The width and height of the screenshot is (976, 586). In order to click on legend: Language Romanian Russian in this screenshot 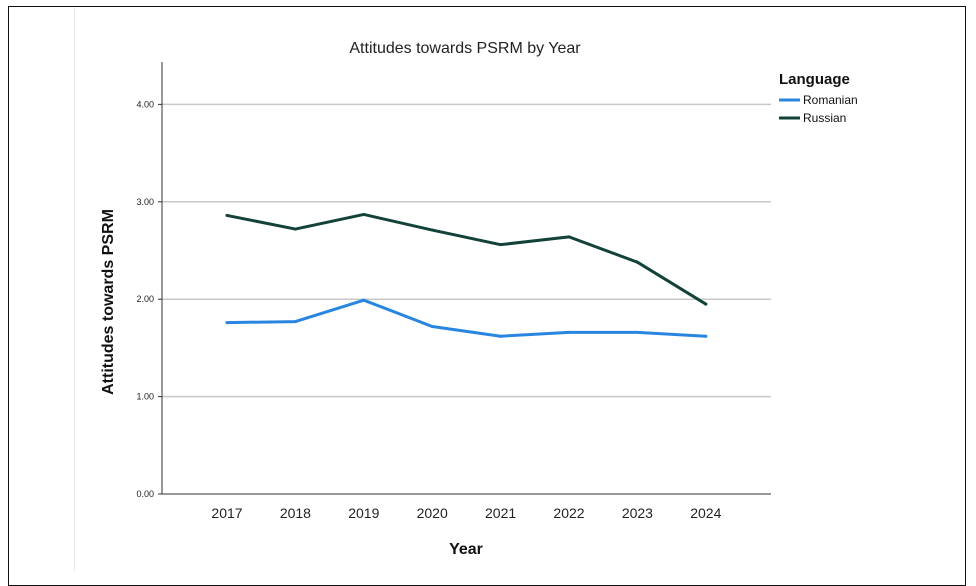, I will do `click(818, 98)`.